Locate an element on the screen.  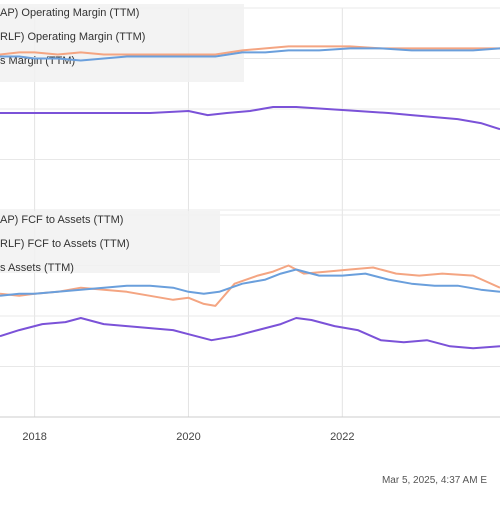
legend-box-top is located at coordinates (122, 43).